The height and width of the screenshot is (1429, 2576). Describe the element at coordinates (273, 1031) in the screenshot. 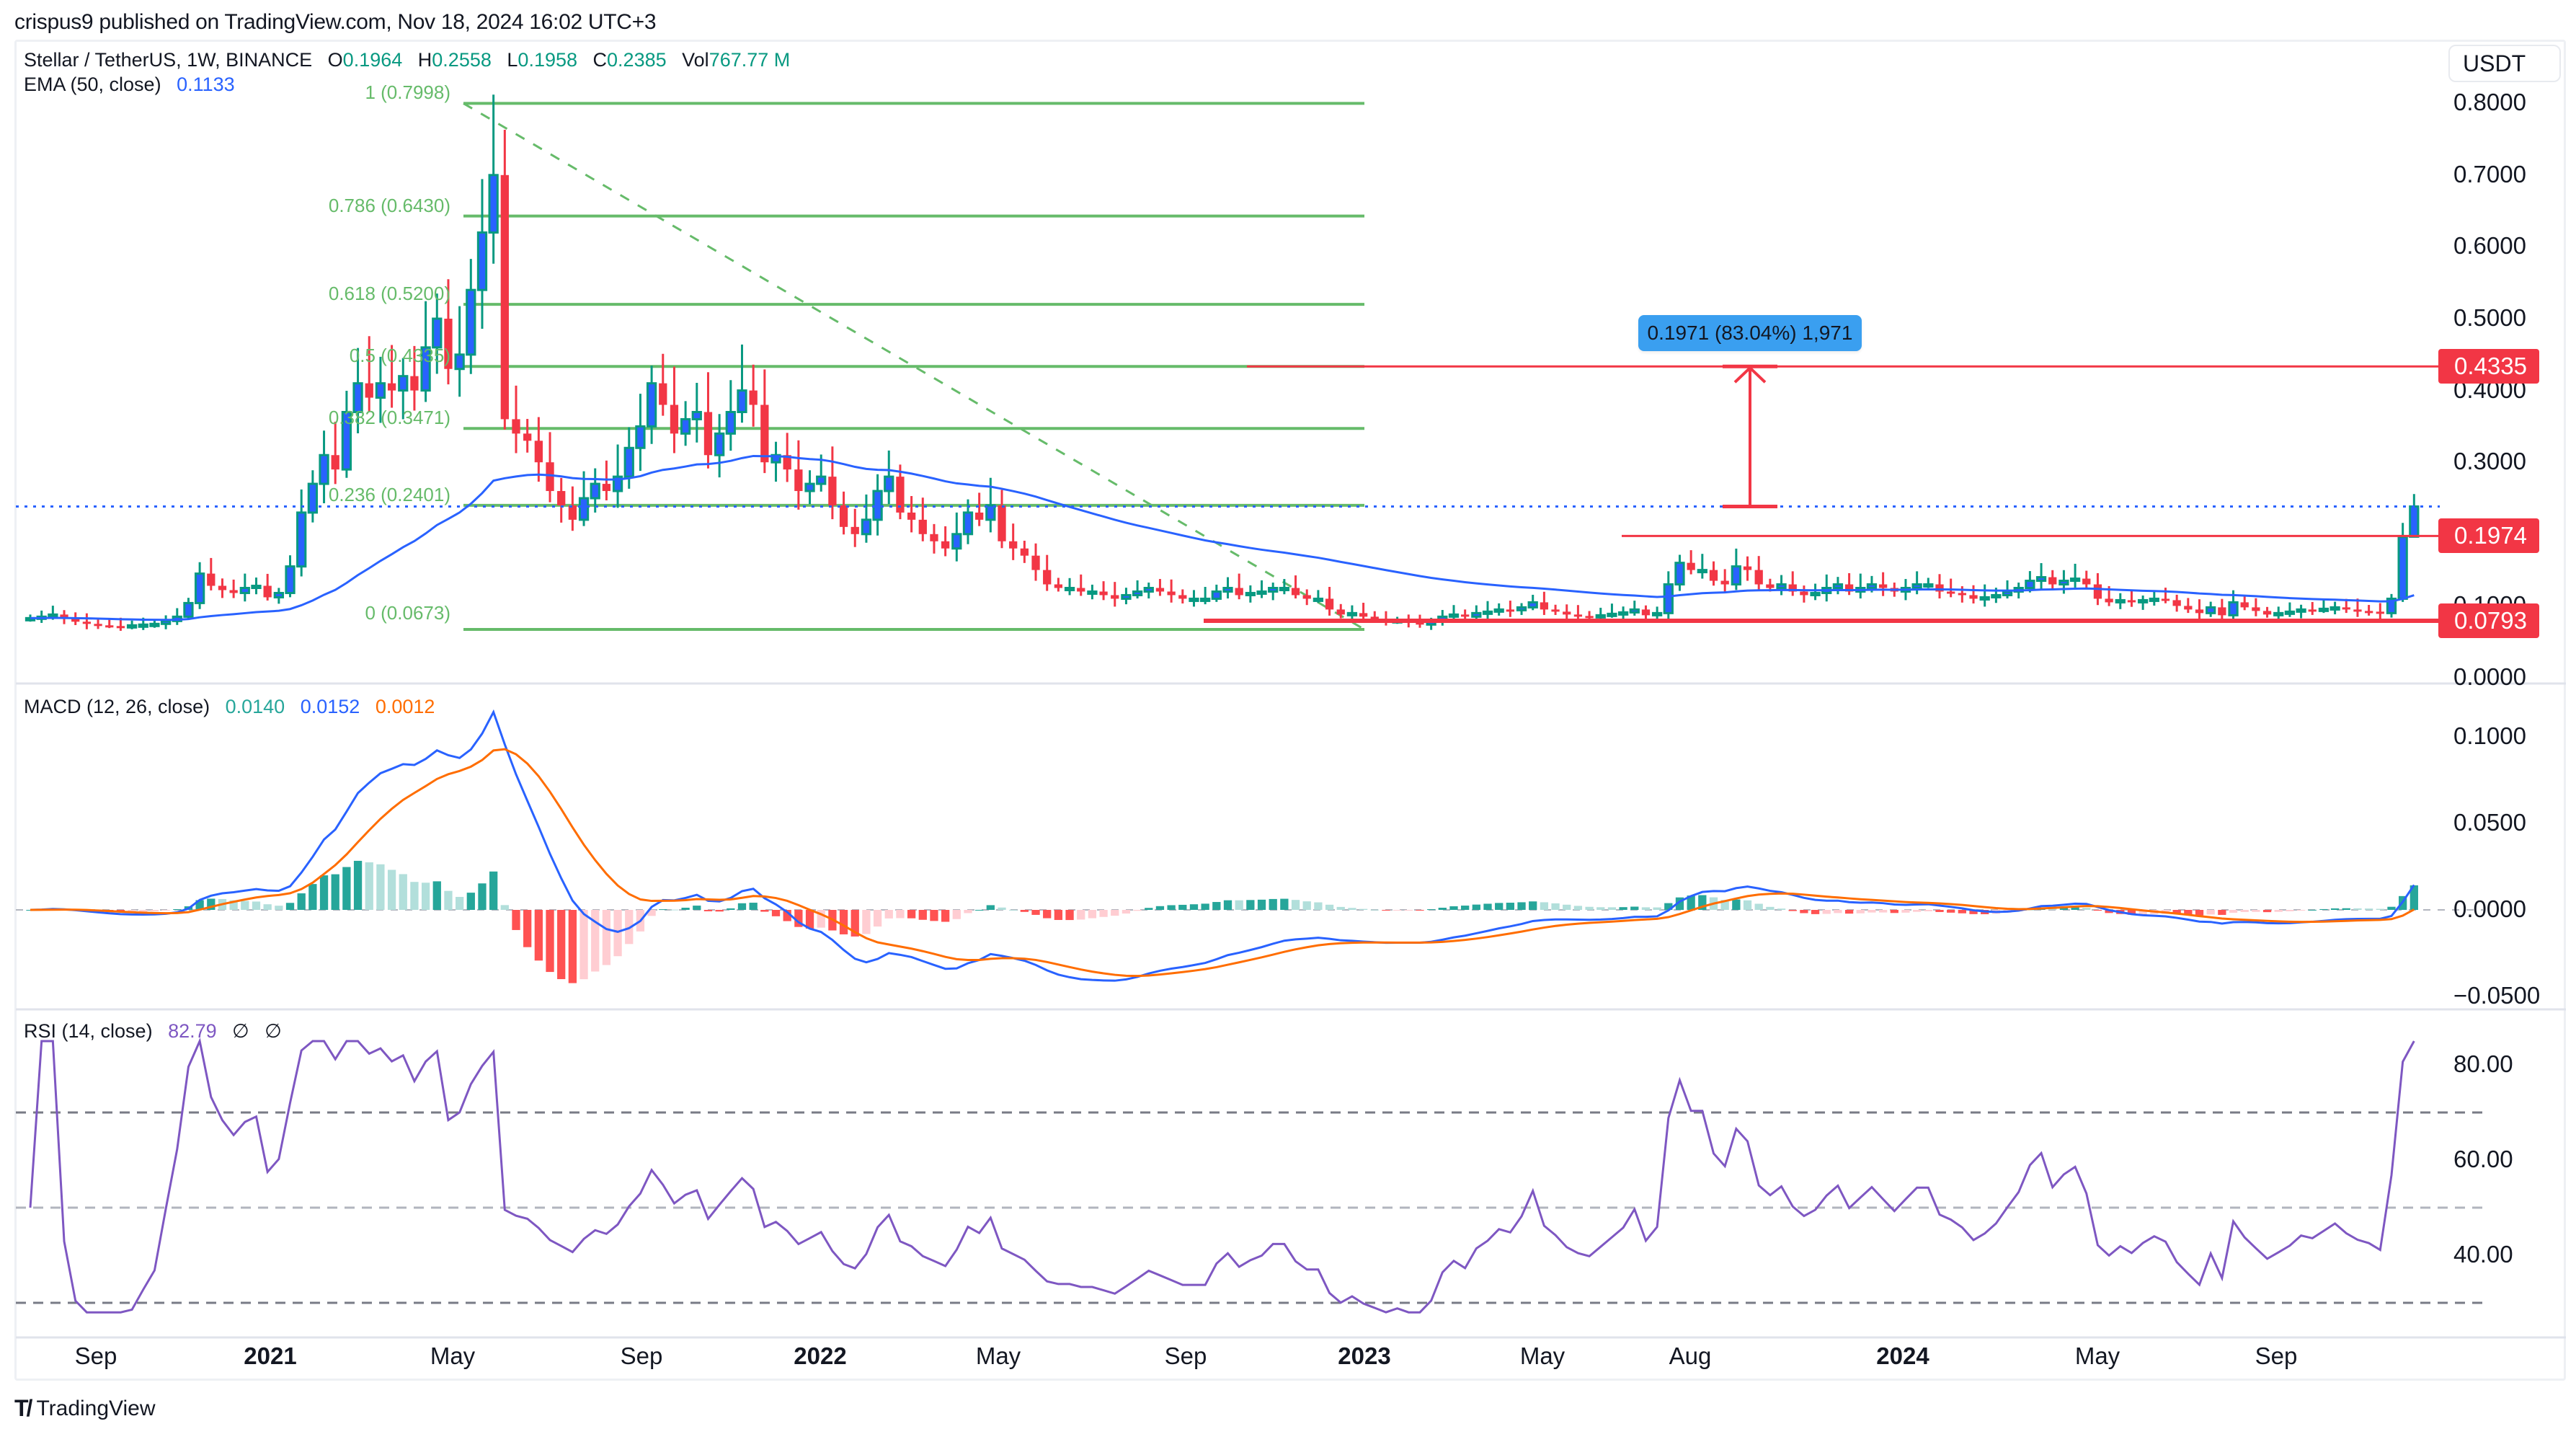

I see `rsi-na-2: ∅` at that location.